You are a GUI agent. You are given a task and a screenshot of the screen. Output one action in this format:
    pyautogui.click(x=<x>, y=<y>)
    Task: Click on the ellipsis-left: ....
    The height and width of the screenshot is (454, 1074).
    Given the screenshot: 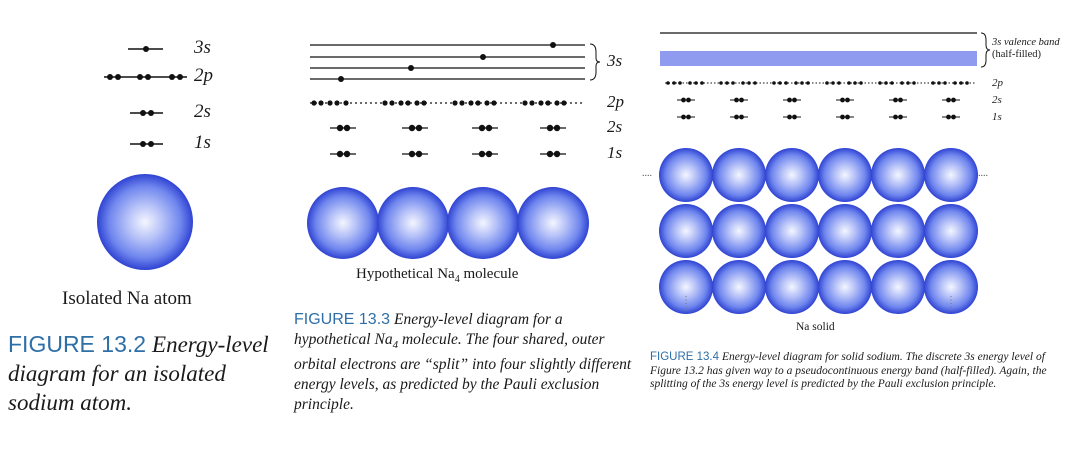 What is the action you would take?
    pyautogui.click(x=647, y=173)
    